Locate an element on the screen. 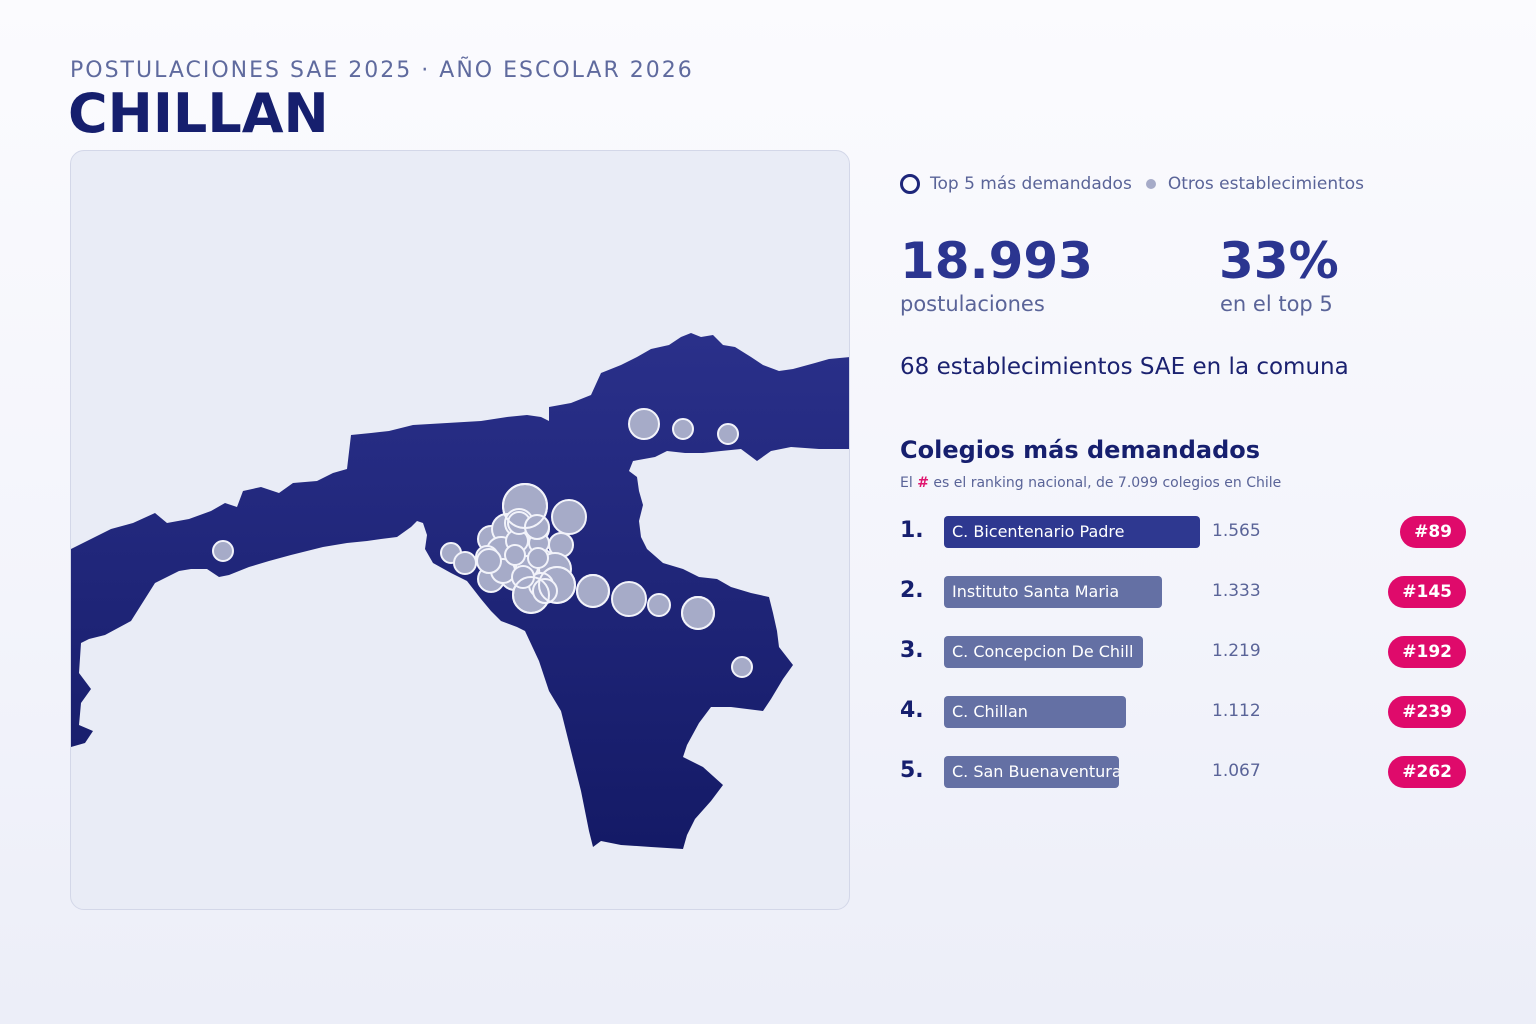 Image resolution: width=1536 pixels, height=1024 pixels. ranking-row: 1. C. Bicentenario Padre 1.565 #89 is located at coordinates (1183, 532).